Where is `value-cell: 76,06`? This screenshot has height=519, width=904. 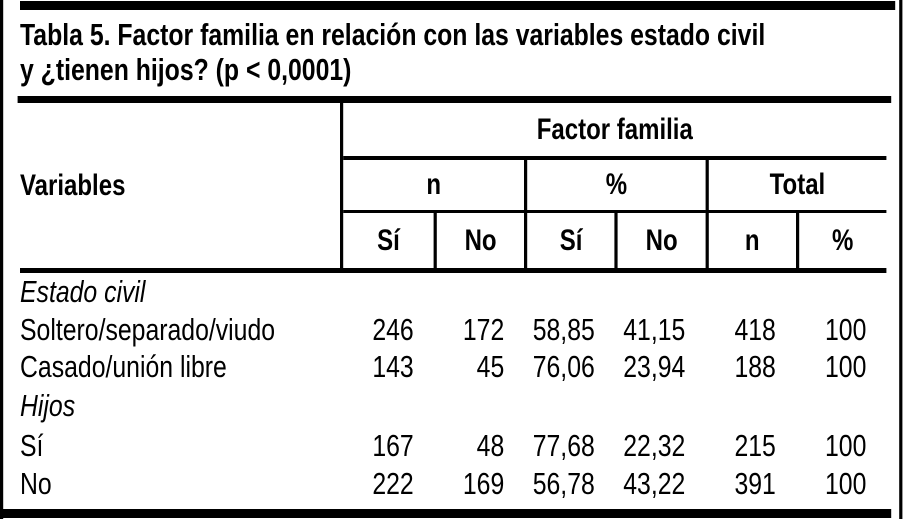
value-cell: 76,06 is located at coordinates (563, 366).